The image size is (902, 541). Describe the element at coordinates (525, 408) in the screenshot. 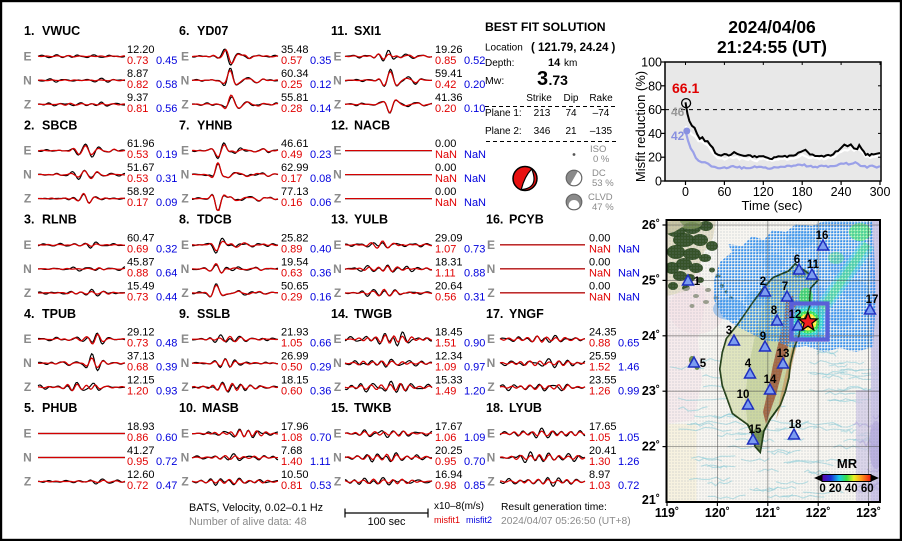

I see `svg-text: LYUB` at that location.